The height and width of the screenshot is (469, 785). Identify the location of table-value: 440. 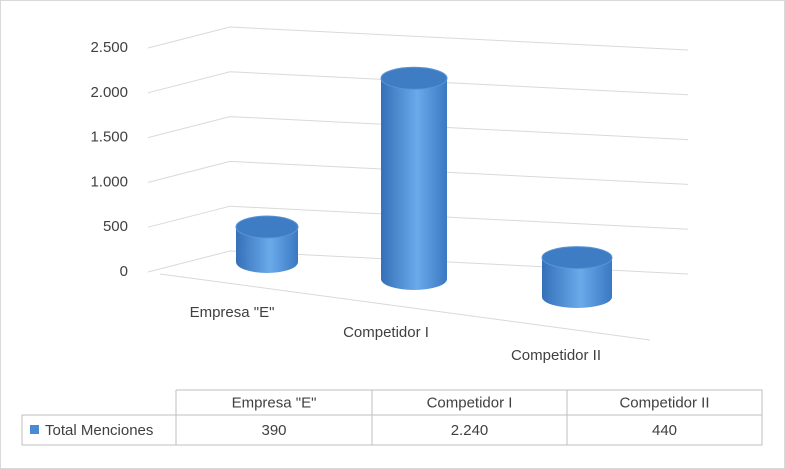
(664, 430).